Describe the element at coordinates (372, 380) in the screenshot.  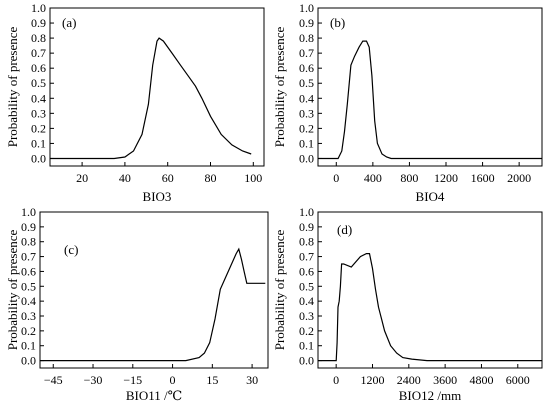
I see `panel-d-xtick-label-1: 1200` at that location.